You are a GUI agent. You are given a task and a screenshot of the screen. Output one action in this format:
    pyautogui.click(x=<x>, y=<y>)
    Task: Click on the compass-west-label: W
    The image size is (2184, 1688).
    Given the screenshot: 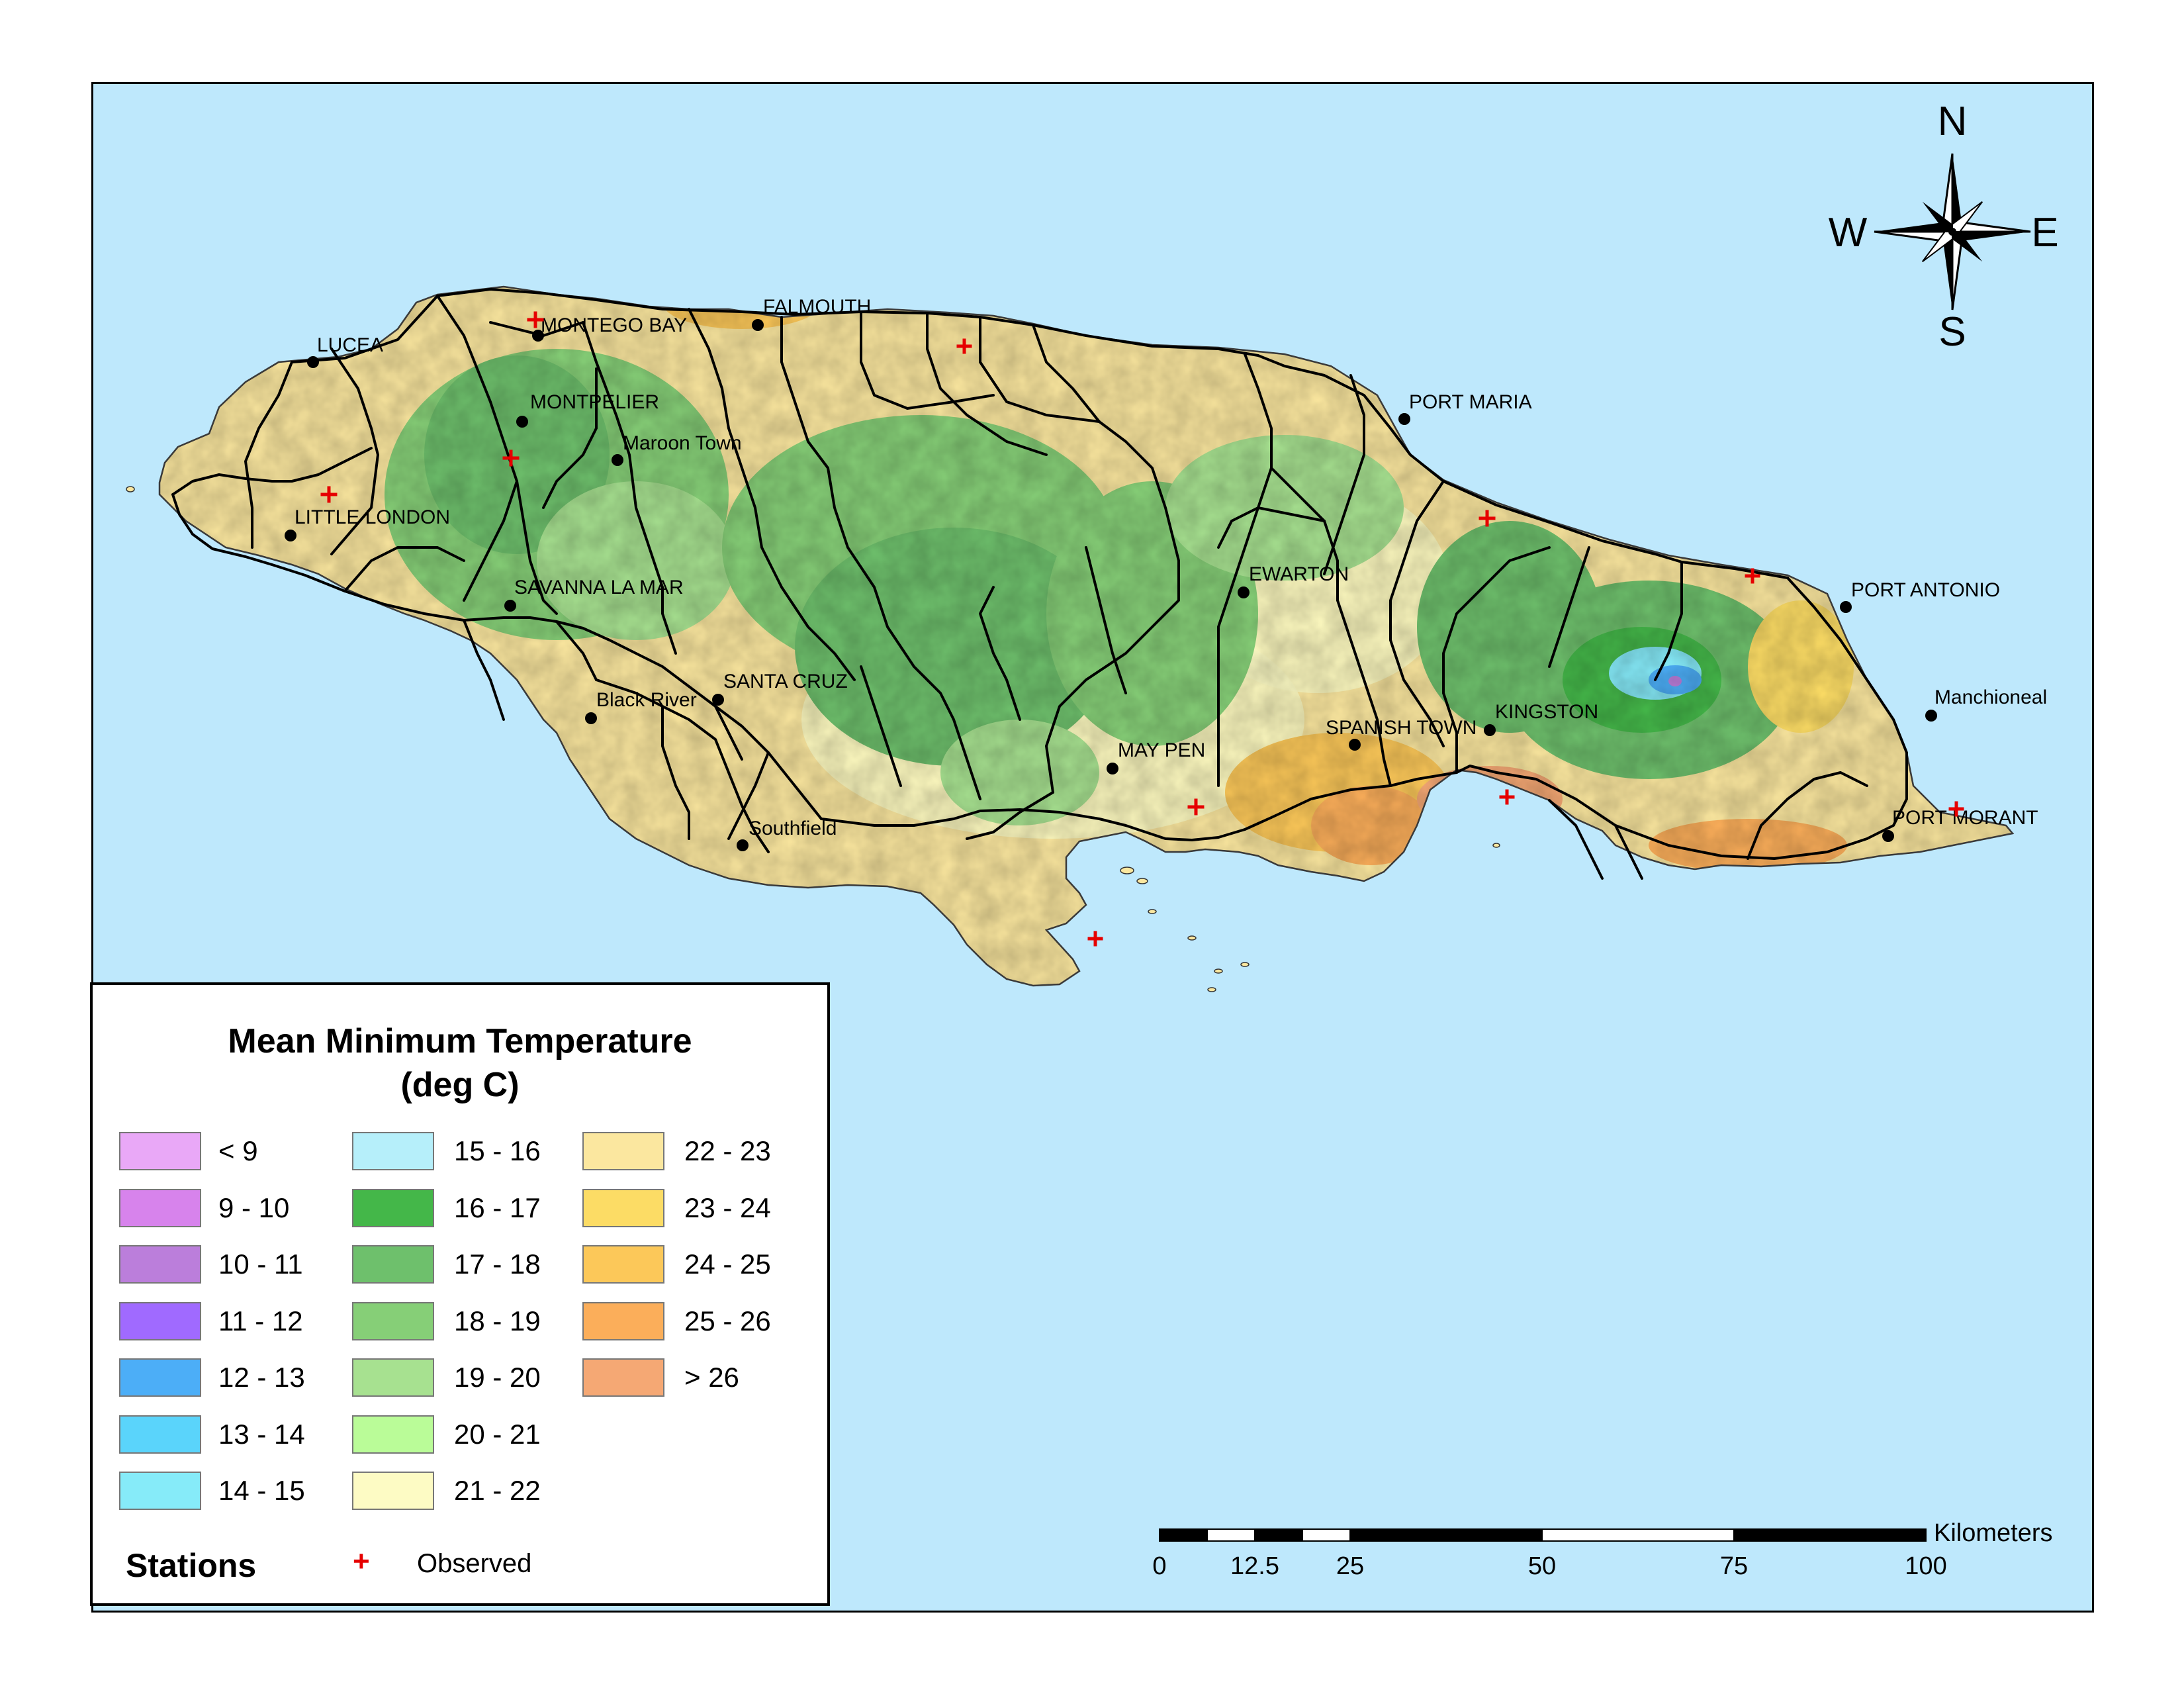 What is the action you would take?
    pyautogui.click(x=1848, y=233)
    